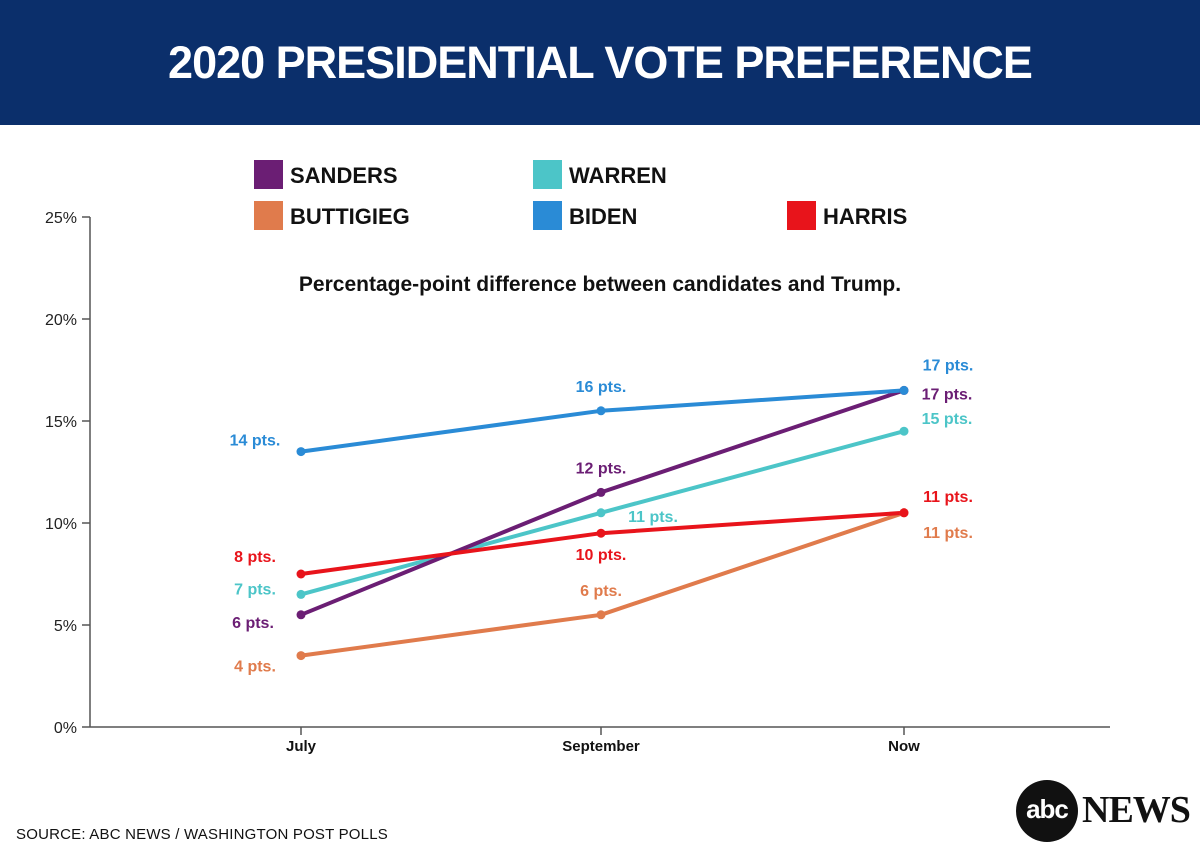 The height and width of the screenshot is (848, 1200). What do you see at coordinates (948, 497) in the screenshot?
I see `data-label-harris: 11 pts.` at bounding box center [948, 497].